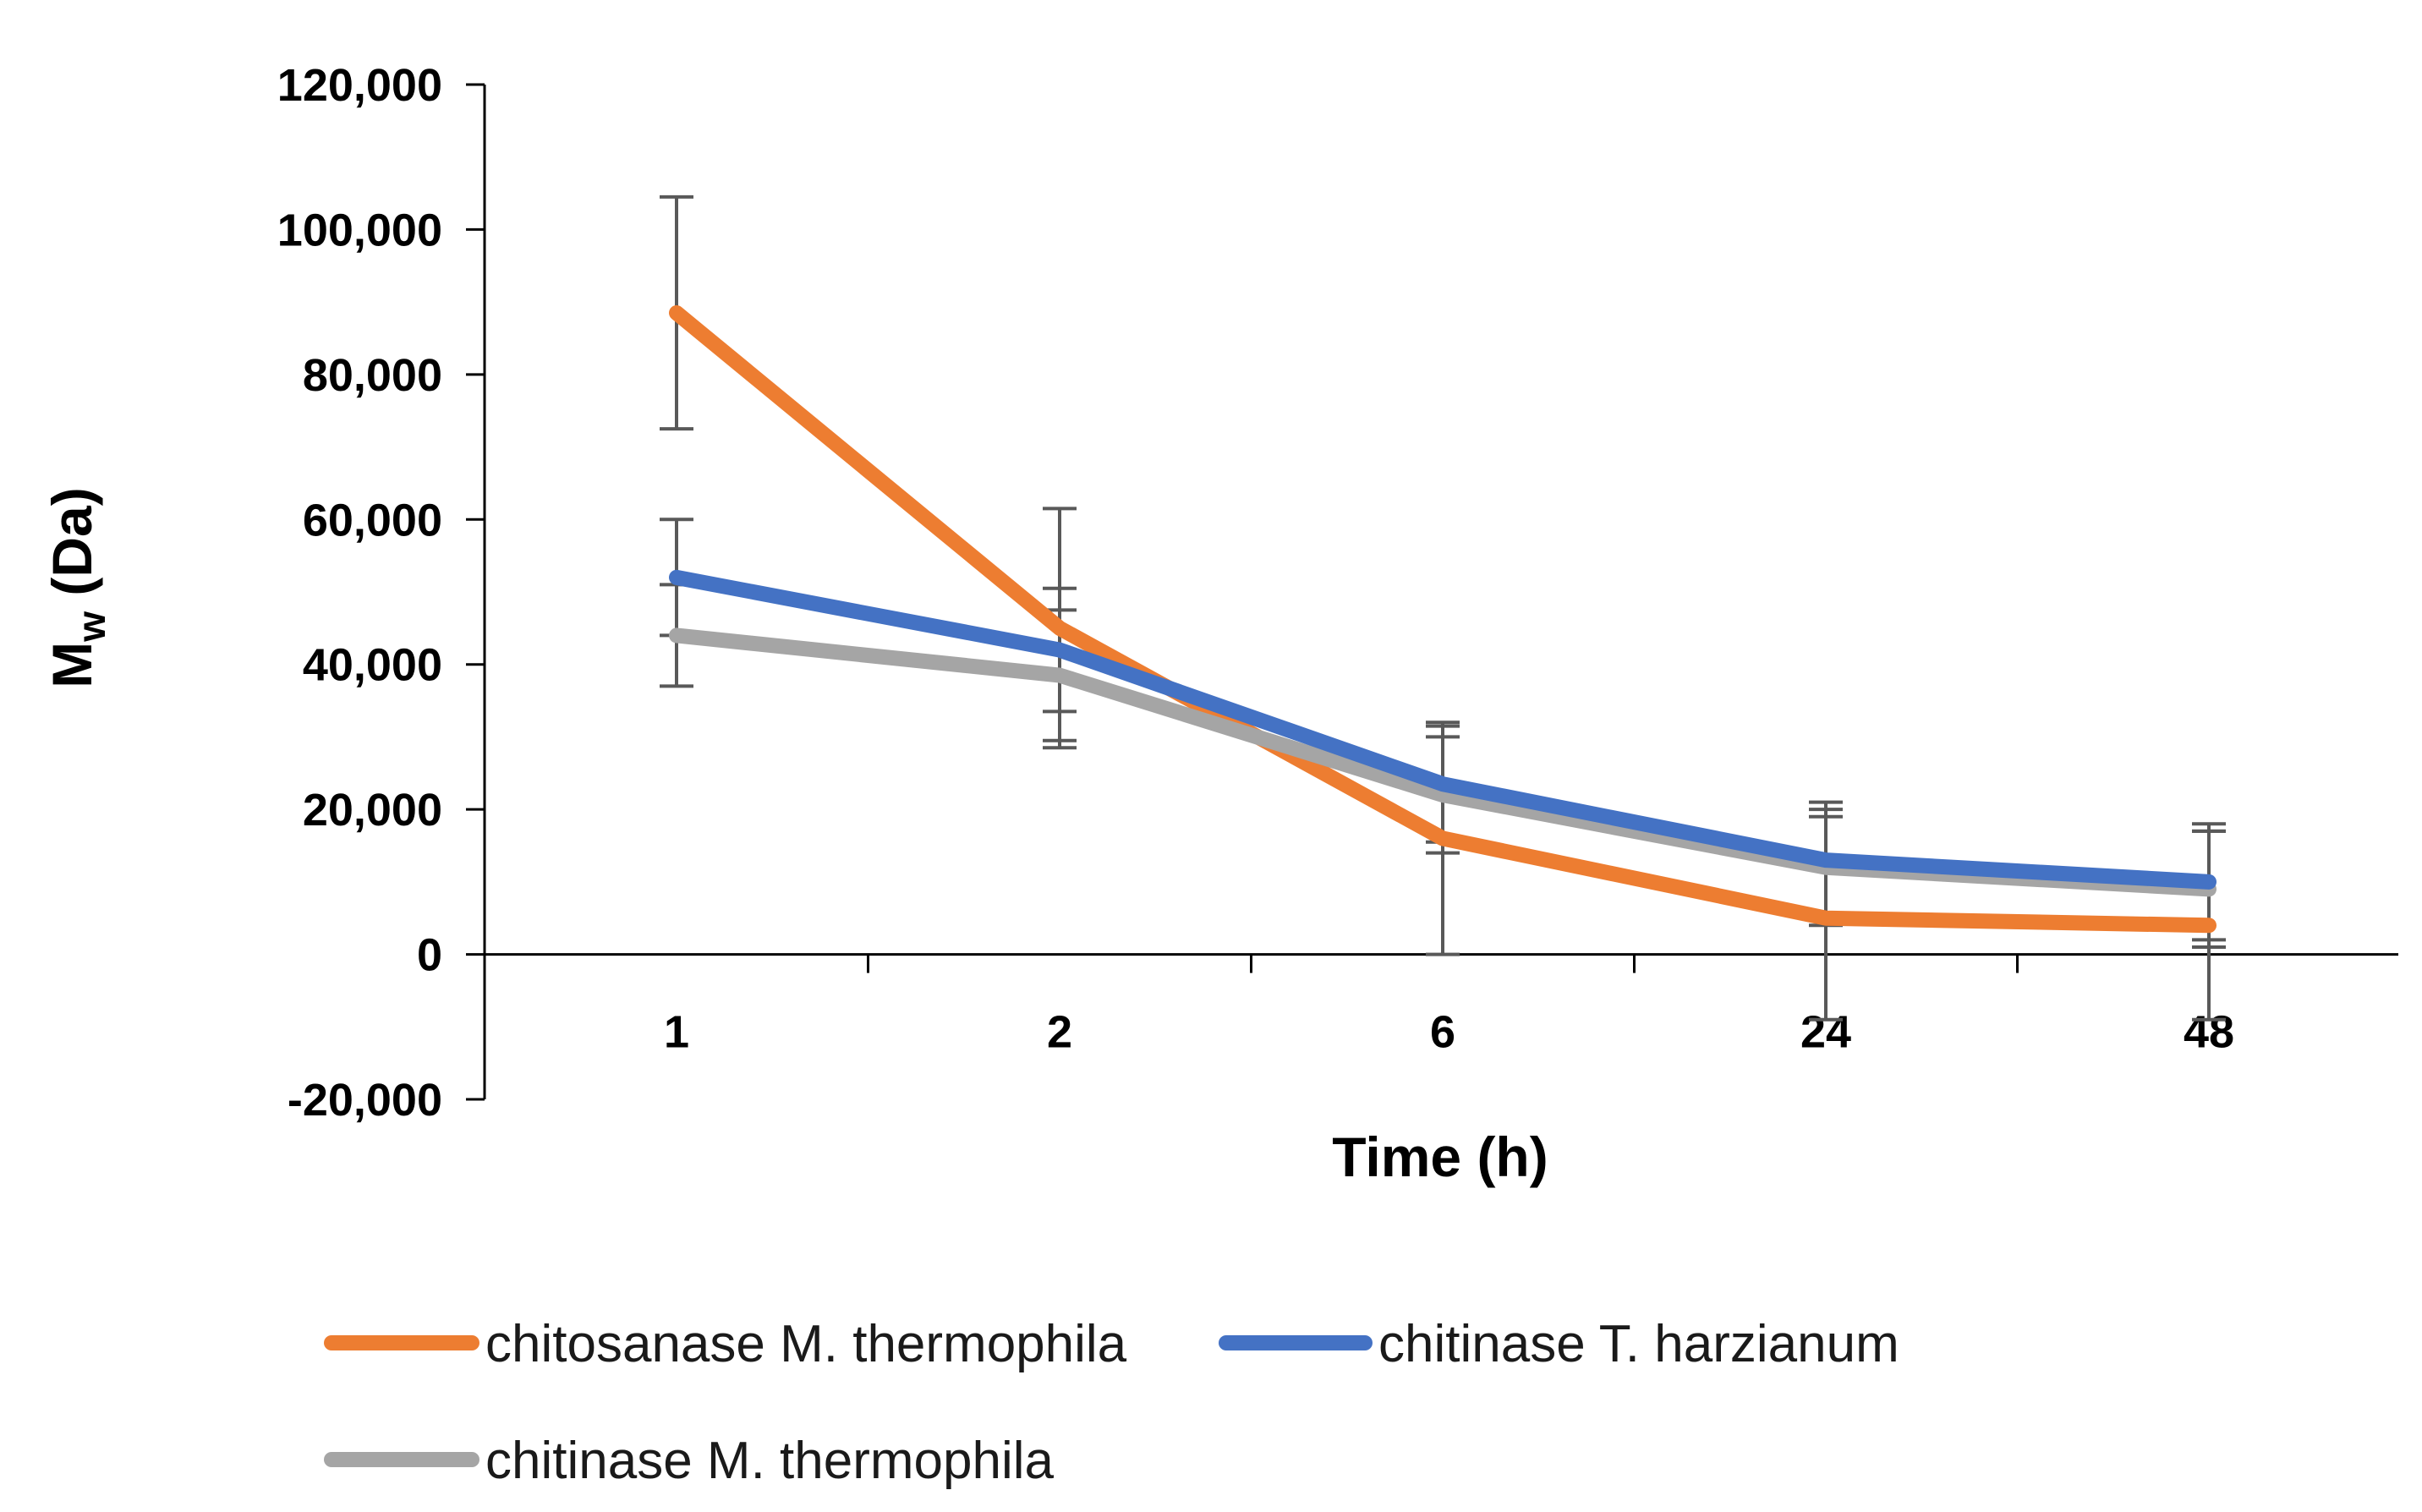 This screenshot has width=2422, height=1512. I want to click on y-tick-label: 100,000, so click(359, 230).